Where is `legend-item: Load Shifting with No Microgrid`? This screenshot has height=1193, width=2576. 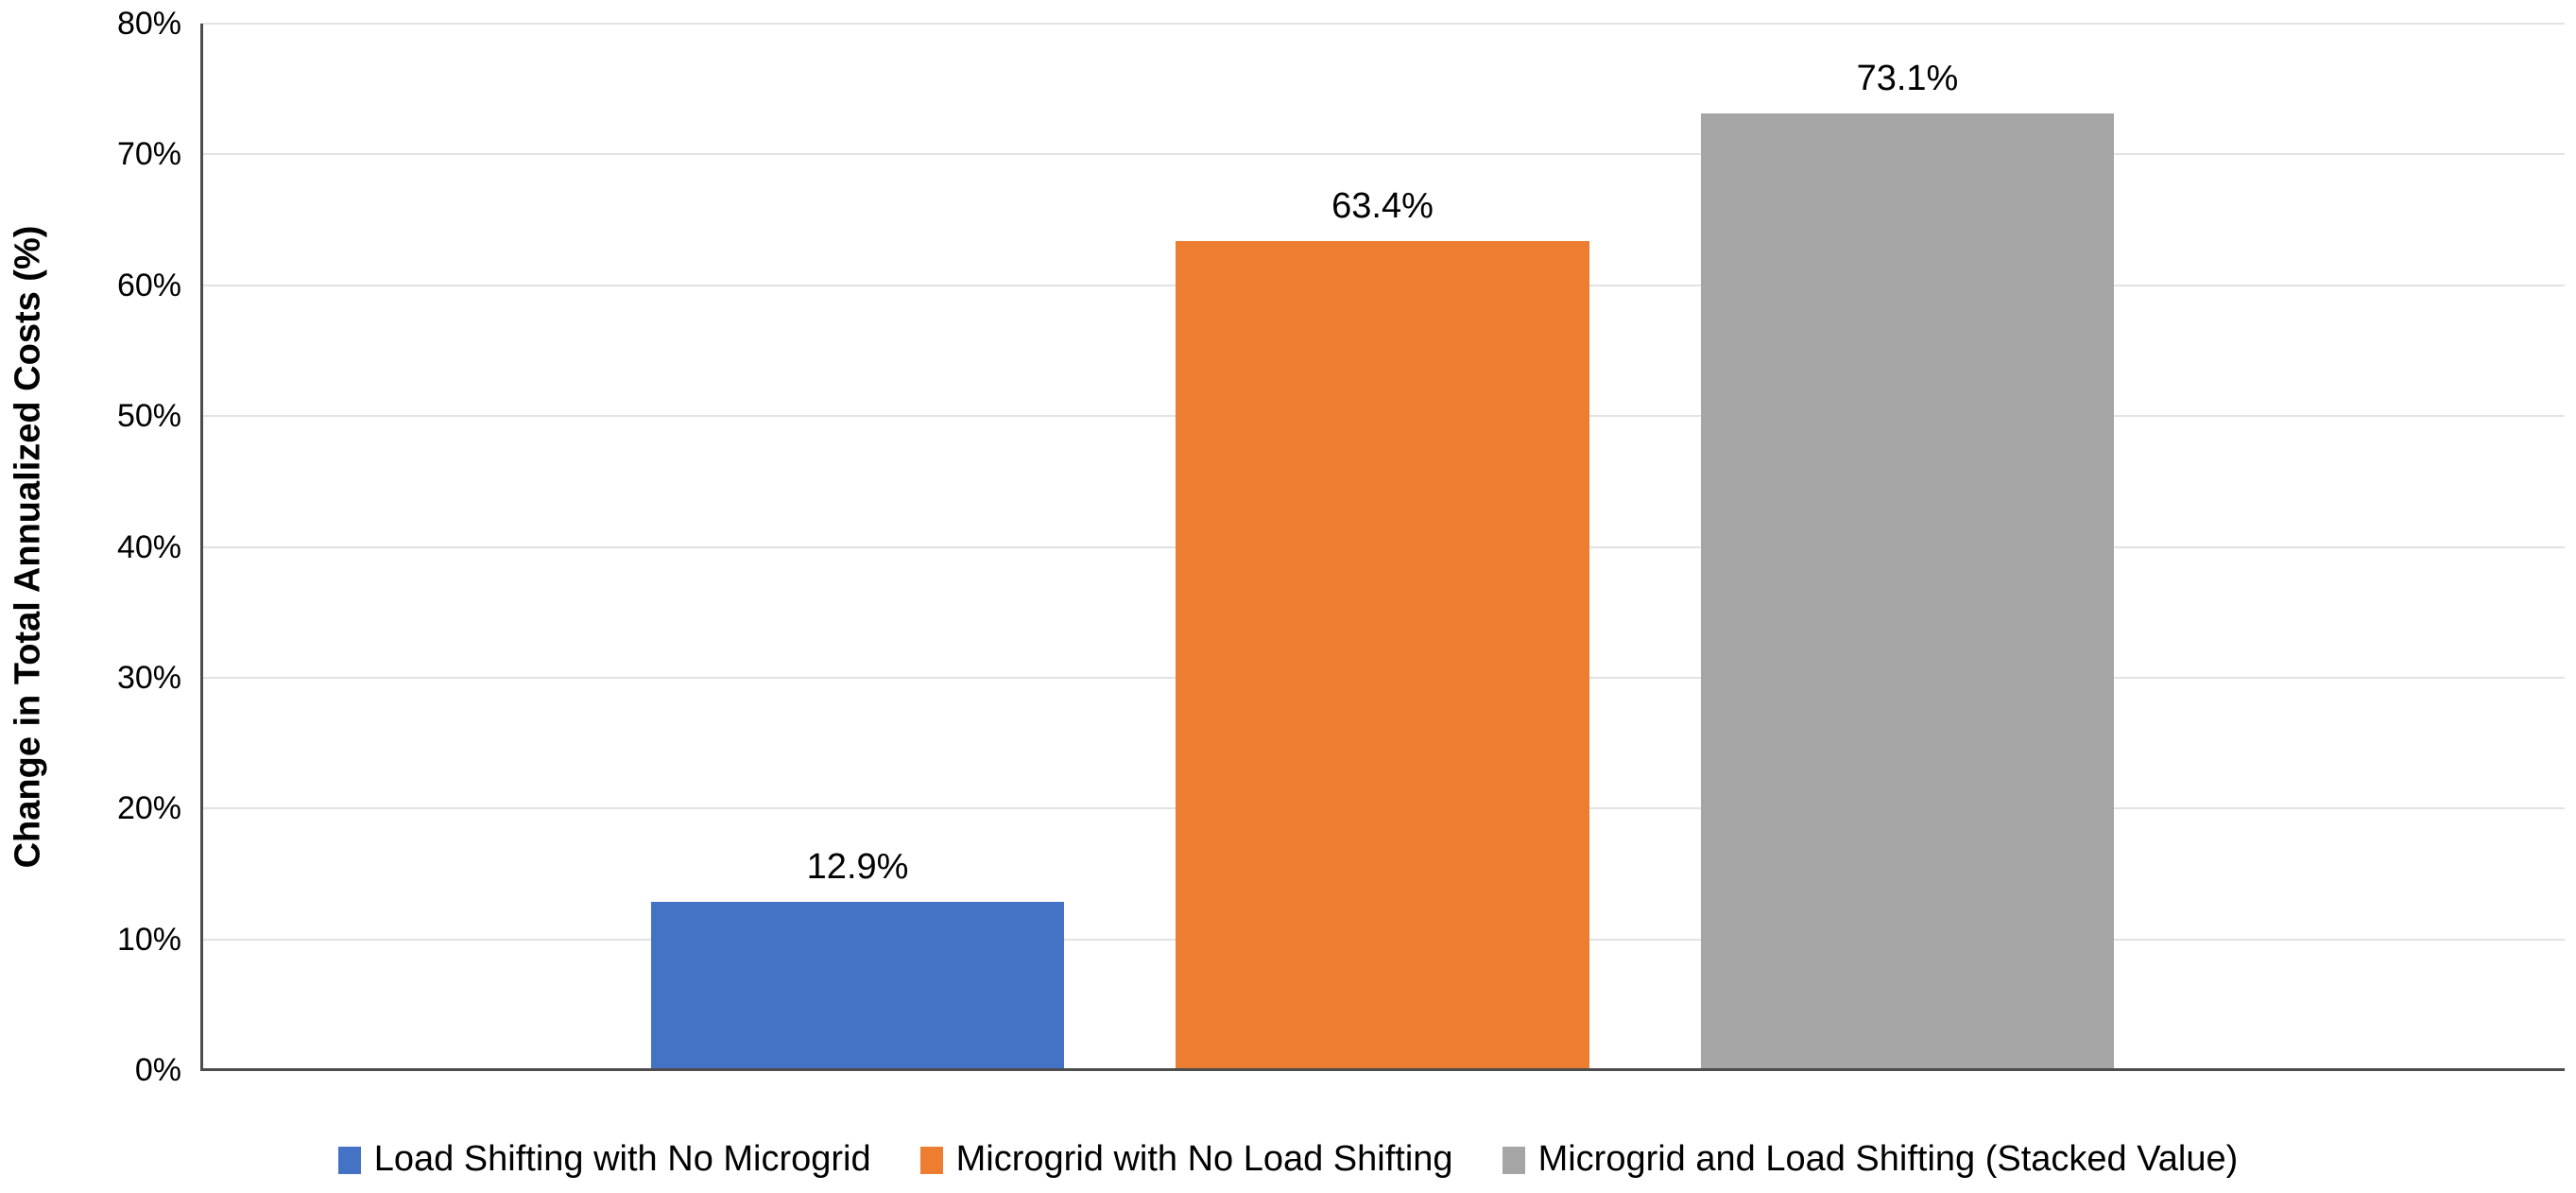 legend-item: Load Shifting with No Microgrid is located at coordinates (604, 1160).